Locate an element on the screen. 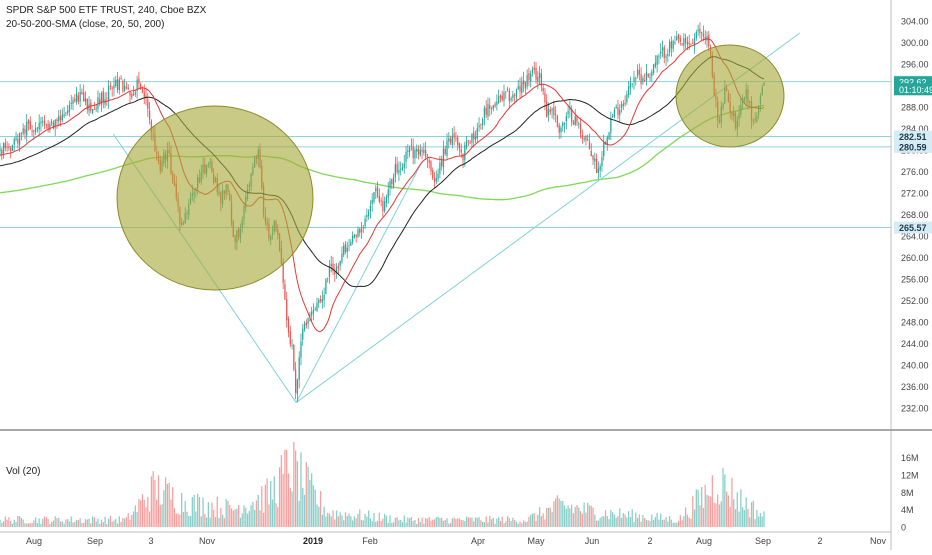 This screenshot has height=555, width=932. volume-tick-label: 8M is located at coordinates (907, 493).